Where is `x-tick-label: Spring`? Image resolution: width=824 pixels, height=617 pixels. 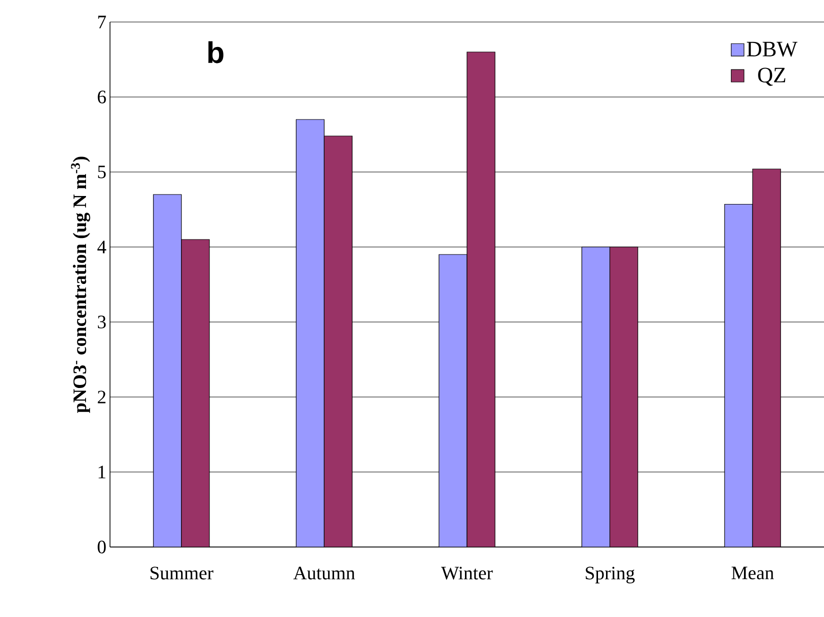 x-tick-label: Spring is located at coordinates (610, 575).